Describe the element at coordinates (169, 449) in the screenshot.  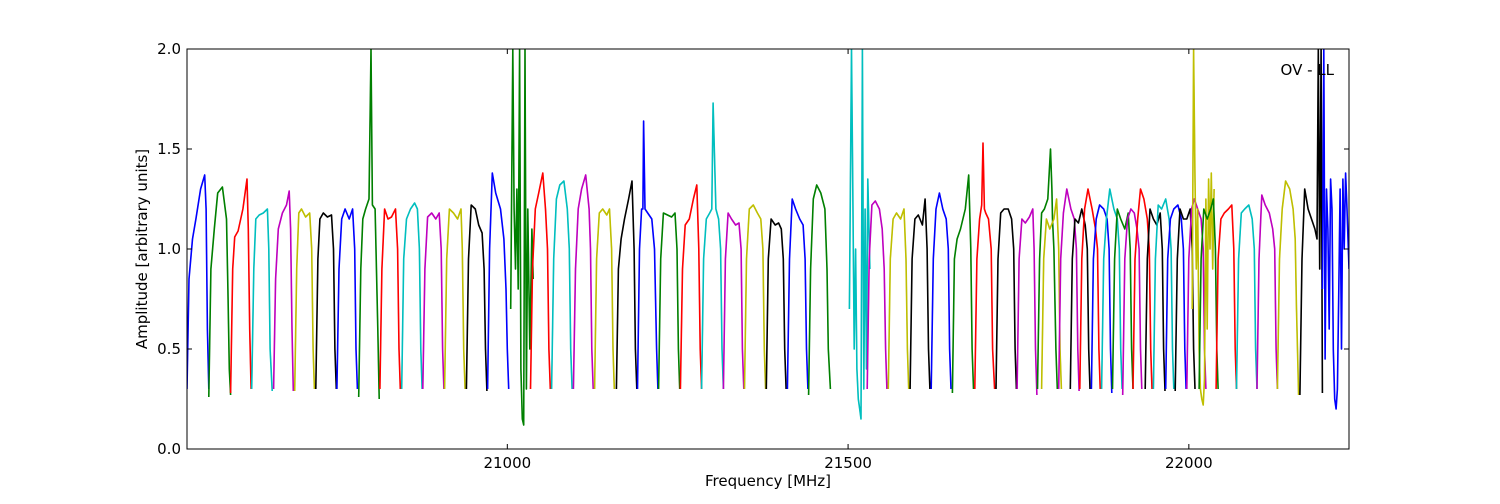
I see `y-tick-label: 0.0` at that location.